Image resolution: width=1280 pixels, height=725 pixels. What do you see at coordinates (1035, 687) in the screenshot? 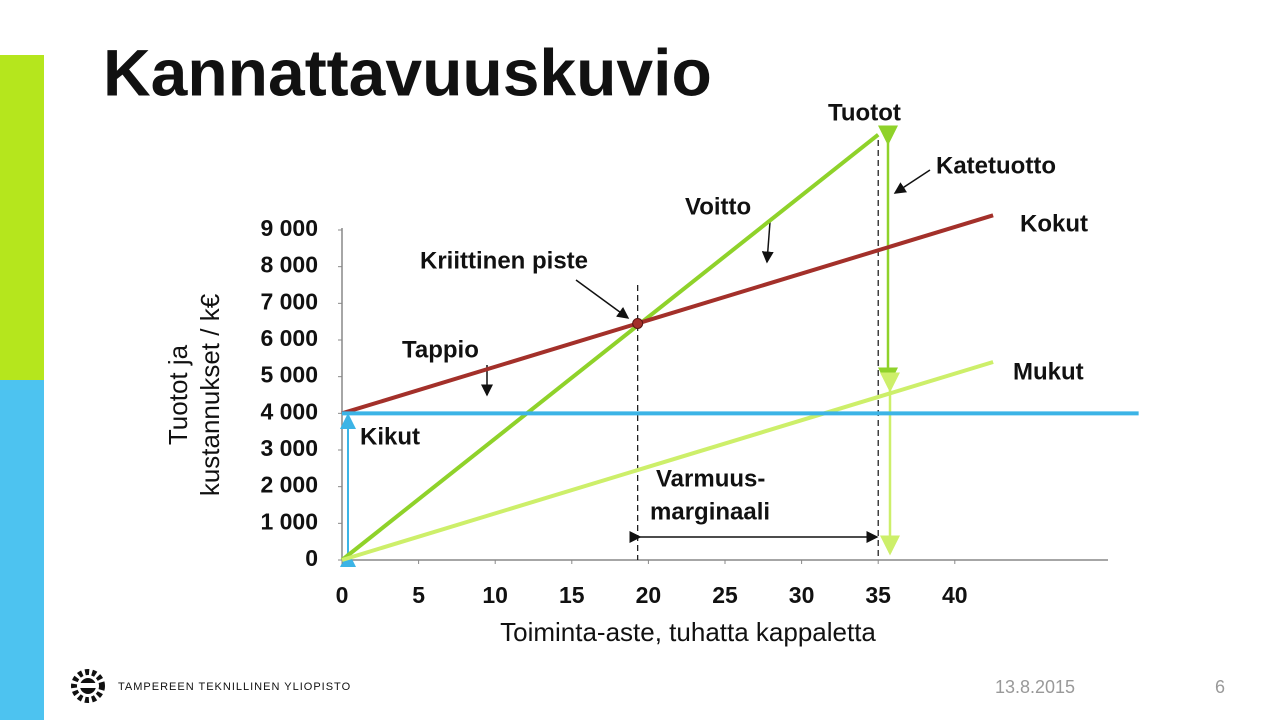
I see `date: 13.8.2015` at bounding box center [1035, 687].